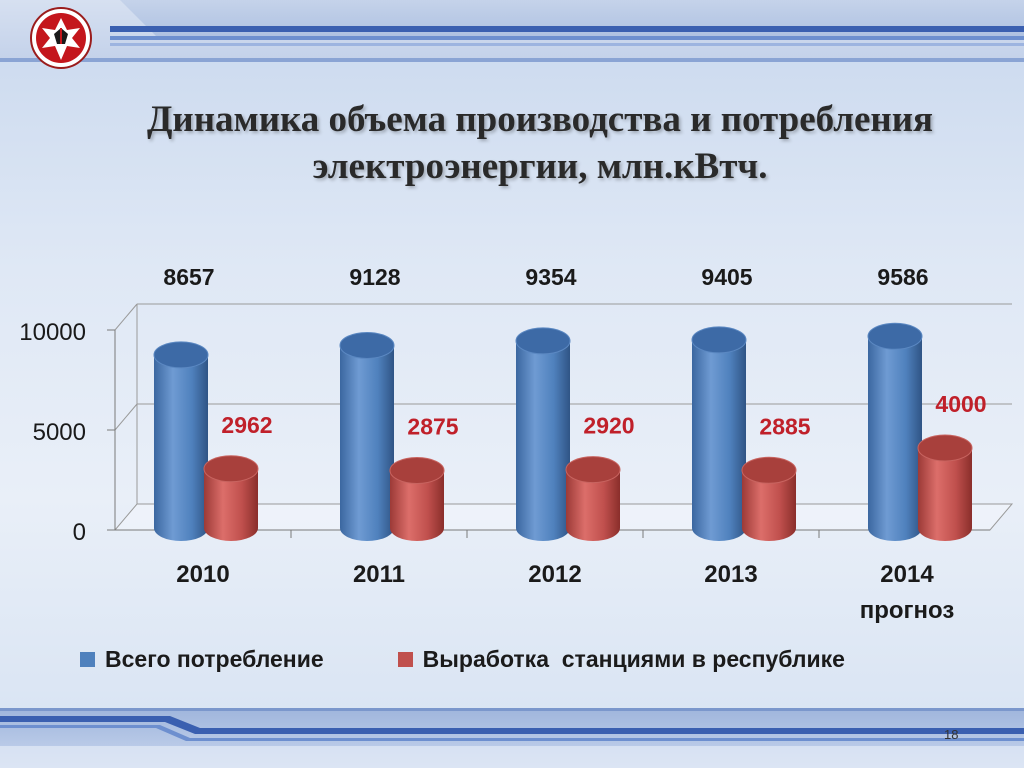  I want to click on legend-label-consumption: Всего потребление, so click(214, 659).